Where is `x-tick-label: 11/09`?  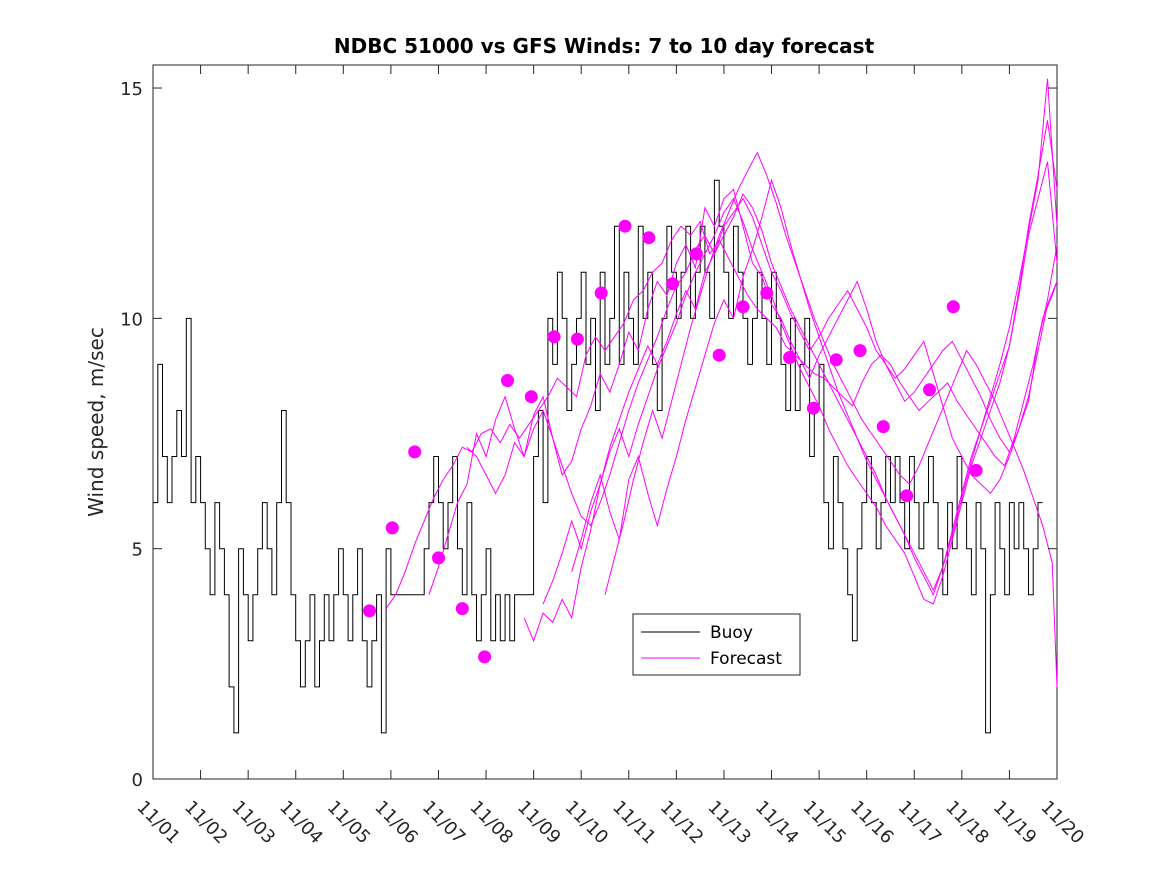
x-tick-label: 11/09 is located at coordinates (539, 823).